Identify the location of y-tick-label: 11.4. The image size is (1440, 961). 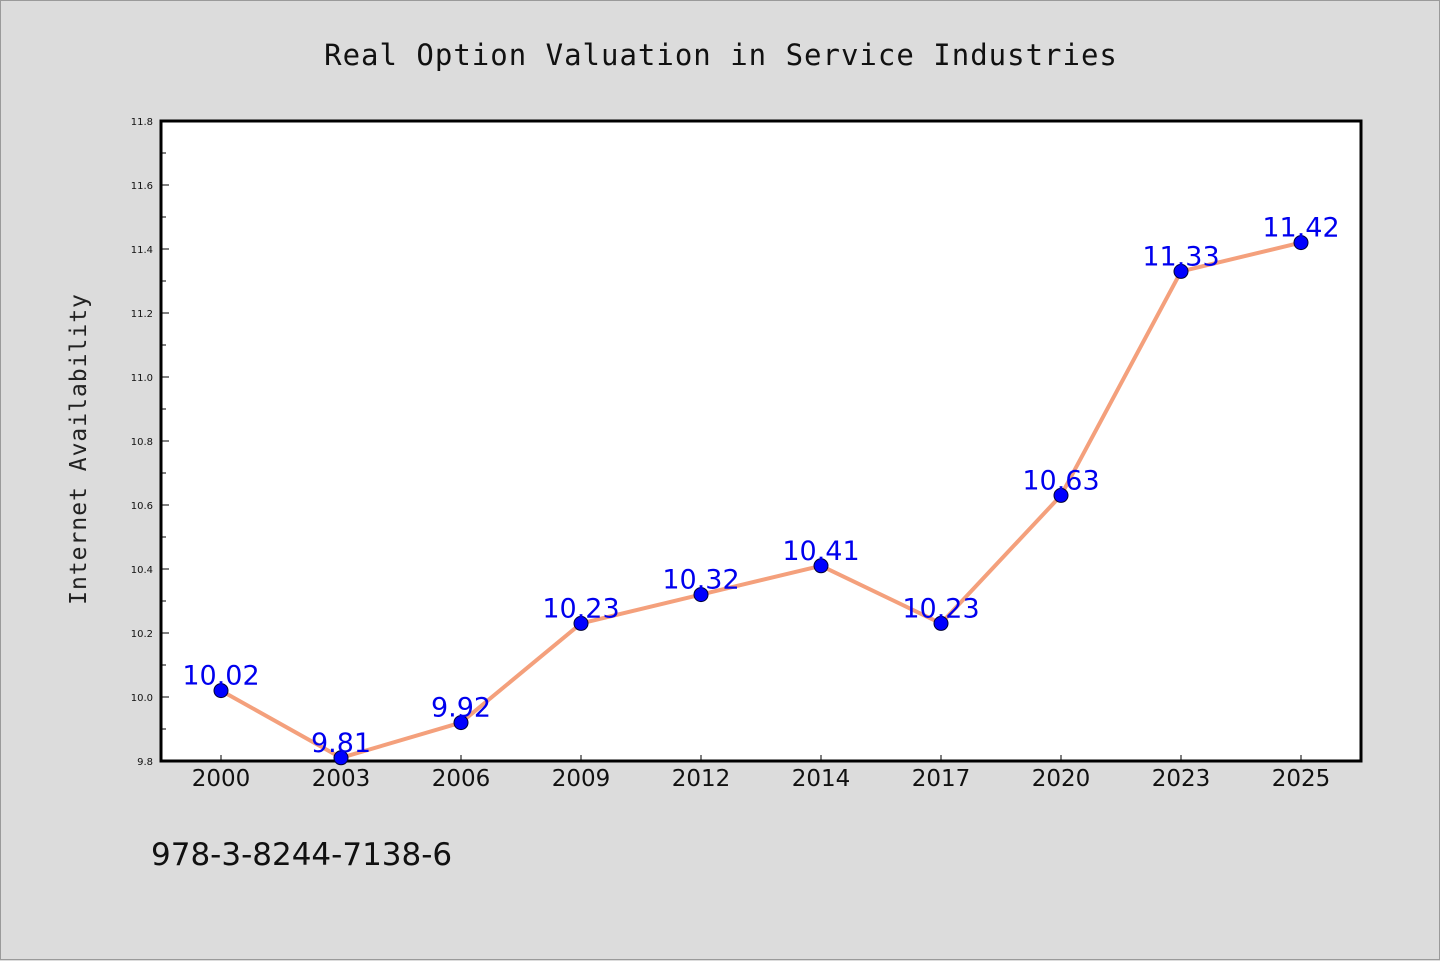
(142, 250).